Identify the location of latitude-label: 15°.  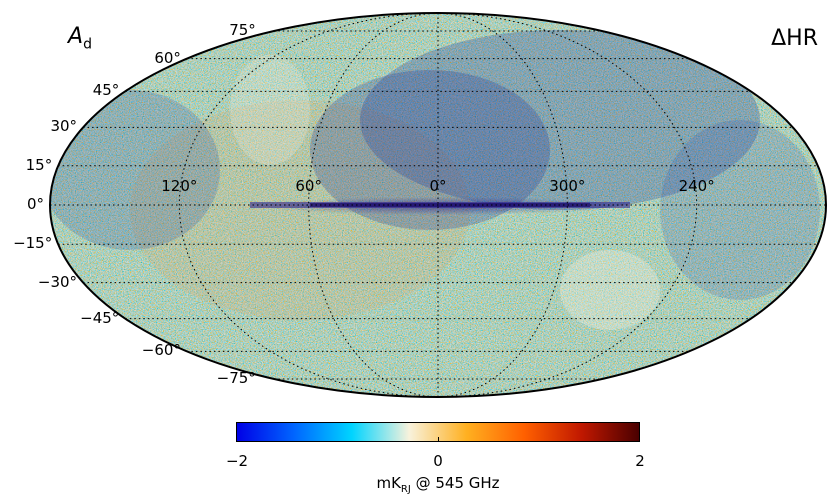
(39, 164).